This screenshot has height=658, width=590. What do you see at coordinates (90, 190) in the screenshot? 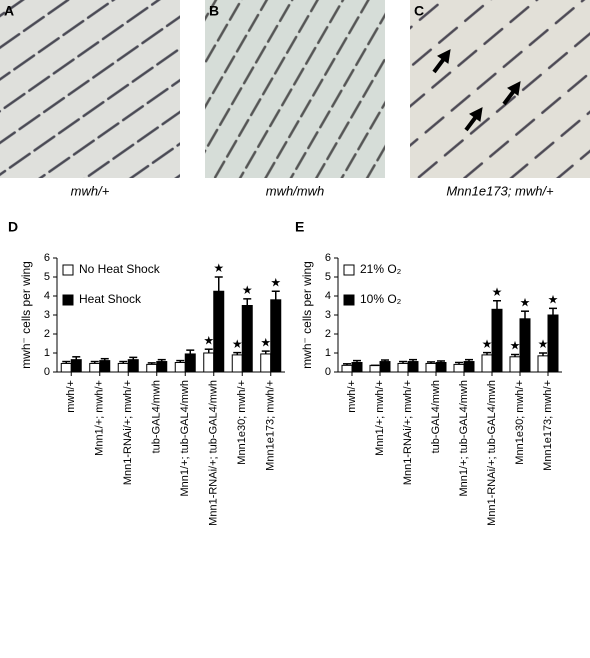
I see `caption: mwh/+` at bounding box center [90, 190].